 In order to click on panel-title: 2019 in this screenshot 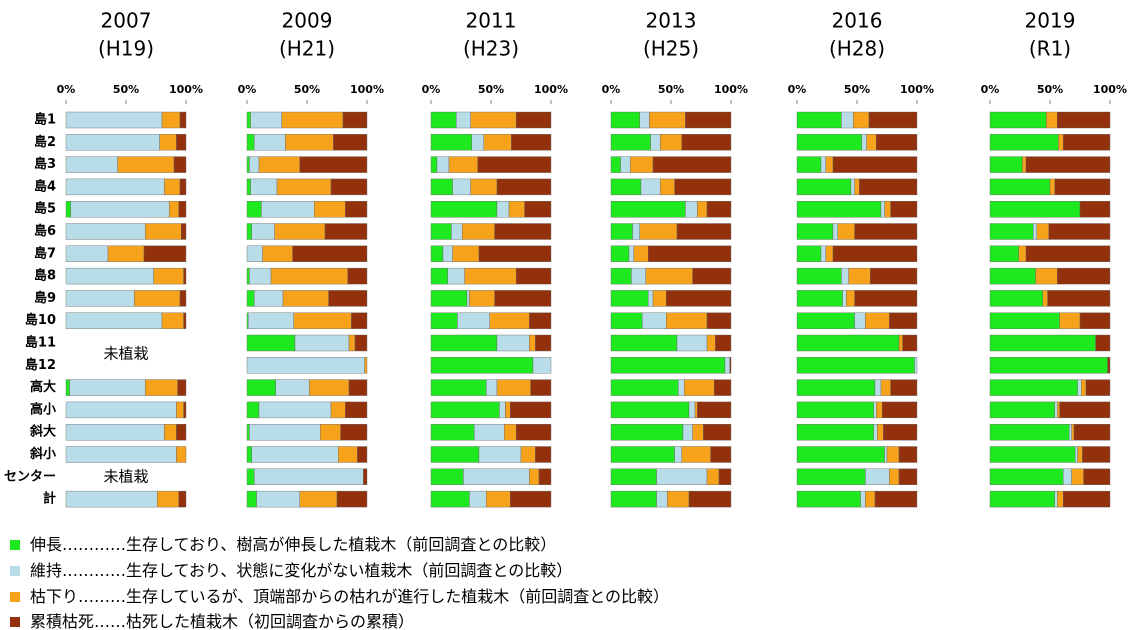, I will do `click(1050, 21)`.